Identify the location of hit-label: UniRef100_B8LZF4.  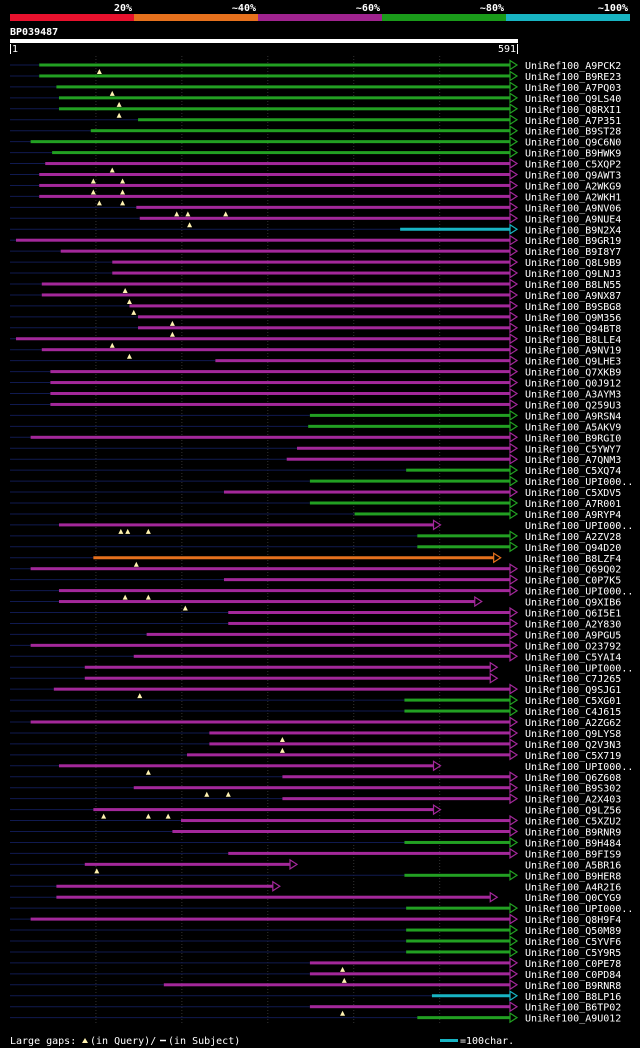
(573, 559).